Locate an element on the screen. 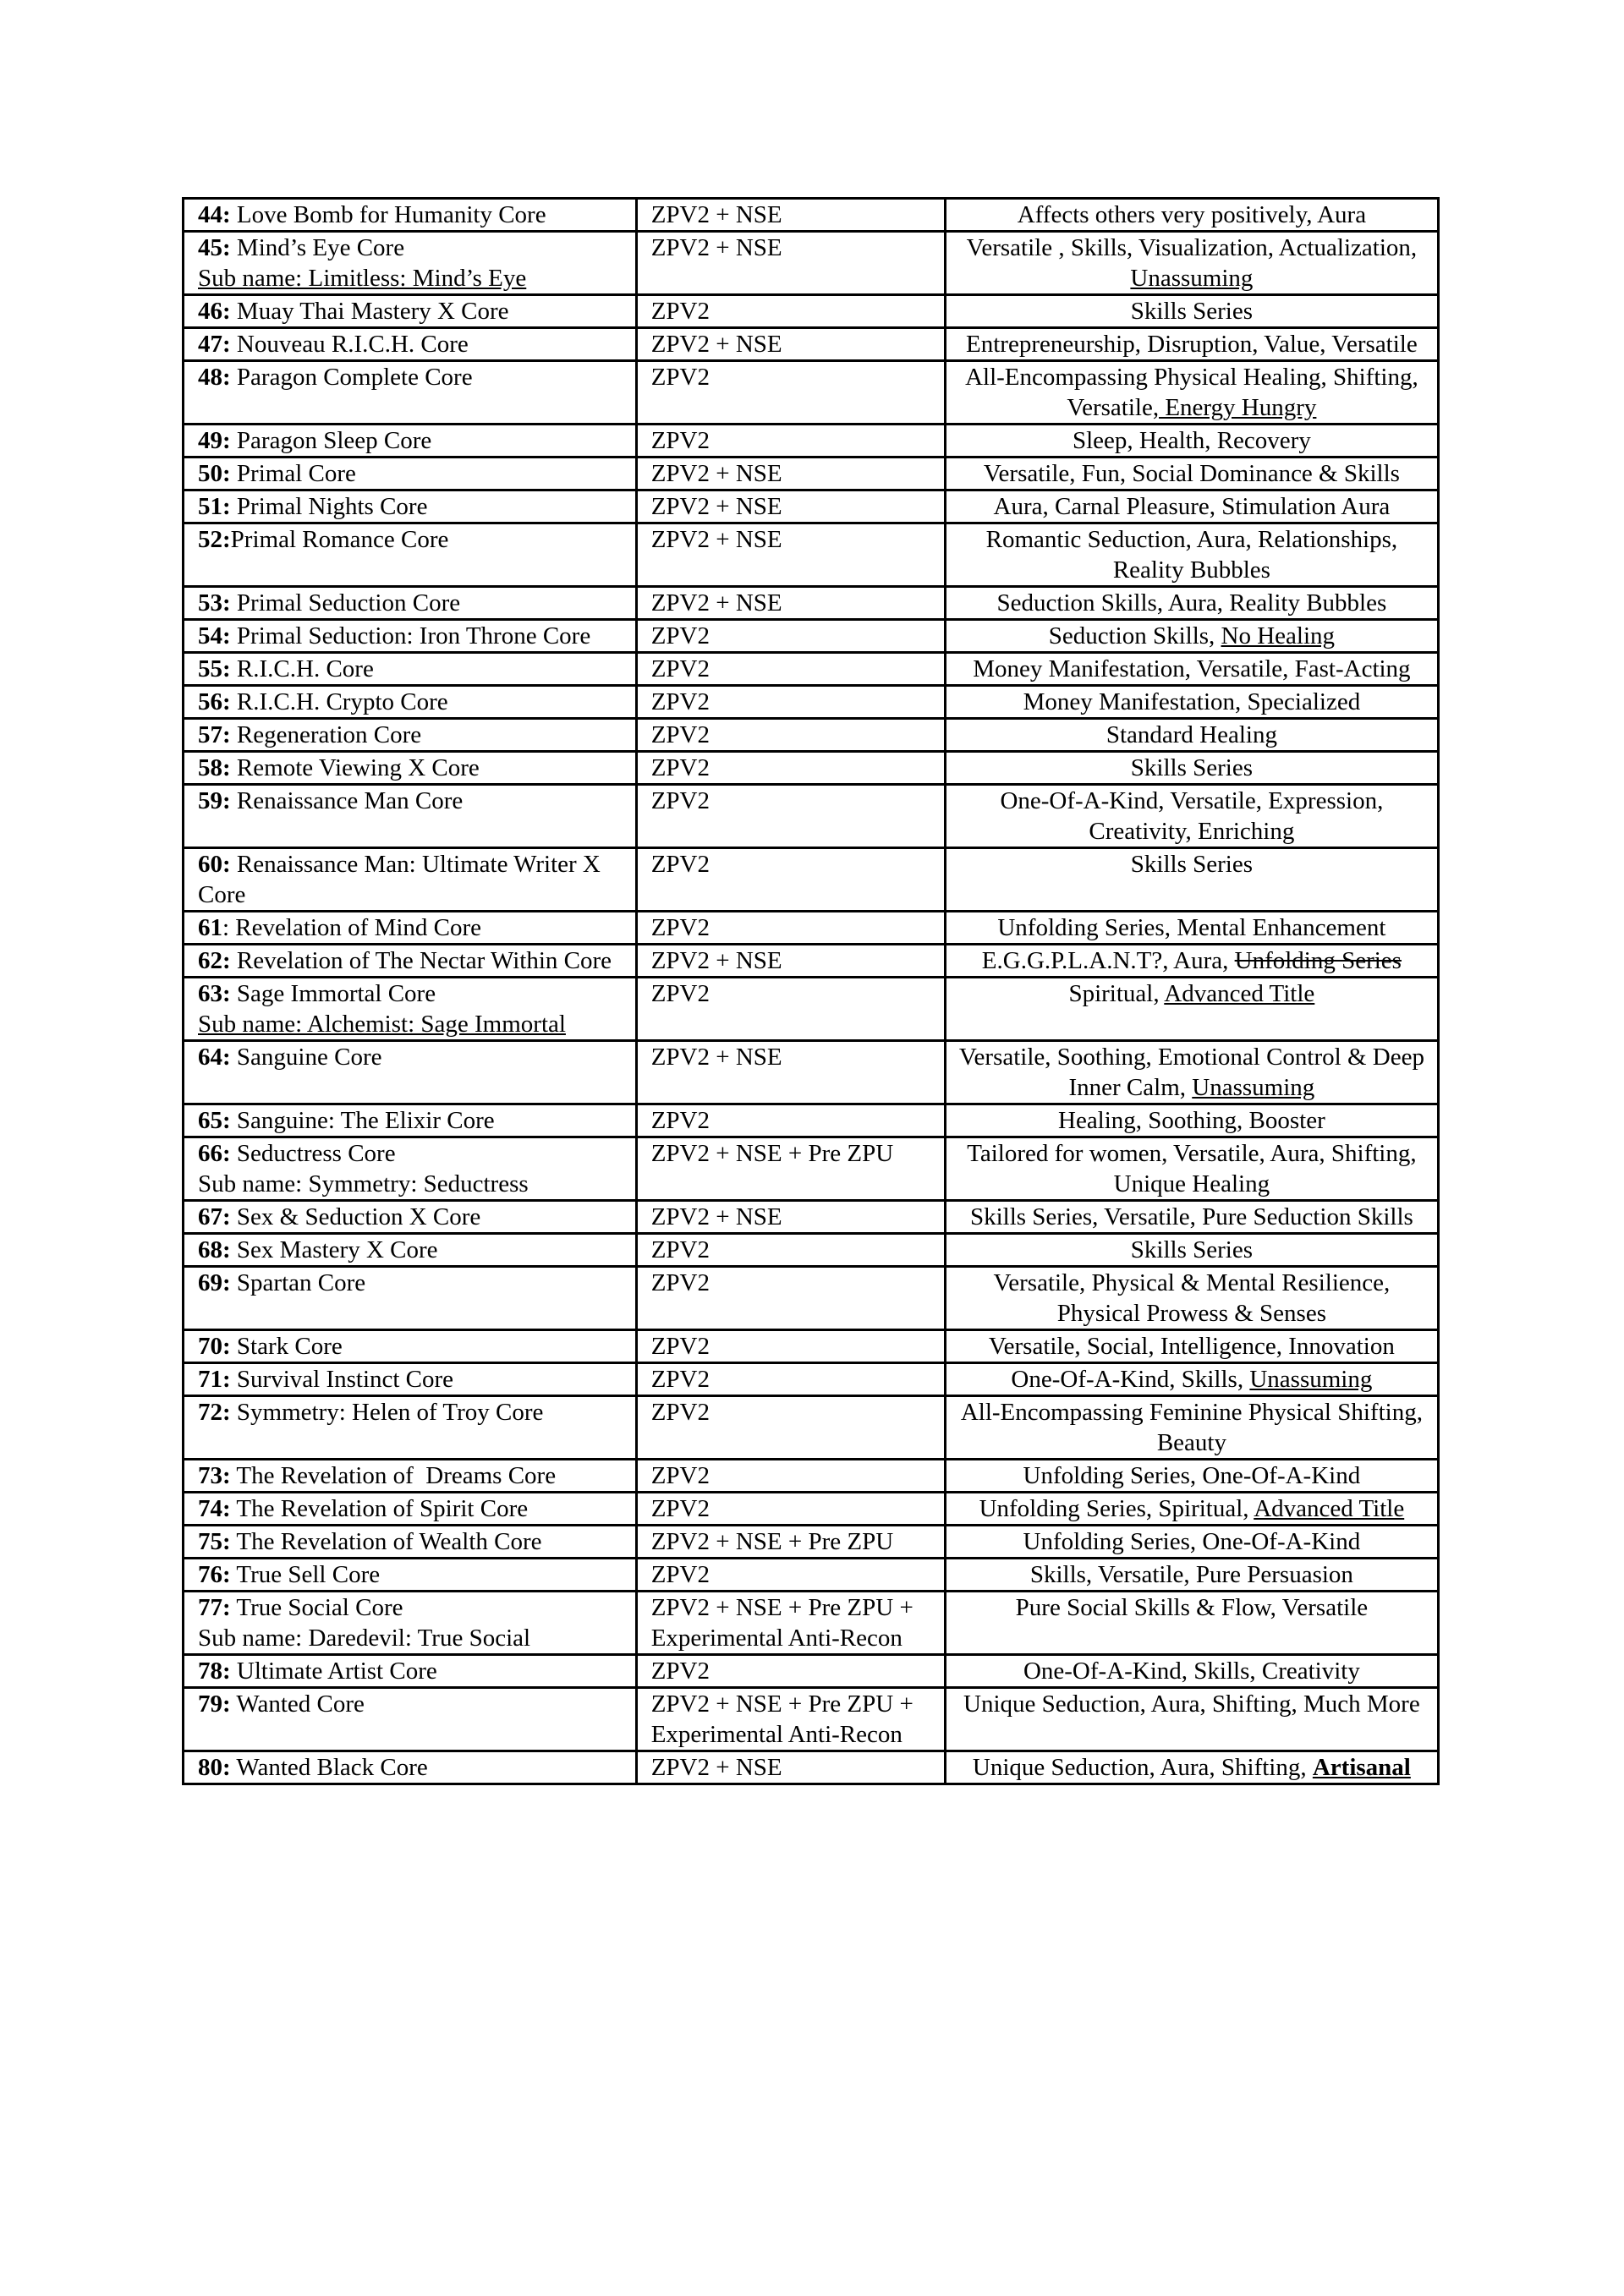 The width and height of the screenshot is (1624, 2296). description-cell: Unfolding Series, Mental Enhancement is located at coordinates (1192, 928).